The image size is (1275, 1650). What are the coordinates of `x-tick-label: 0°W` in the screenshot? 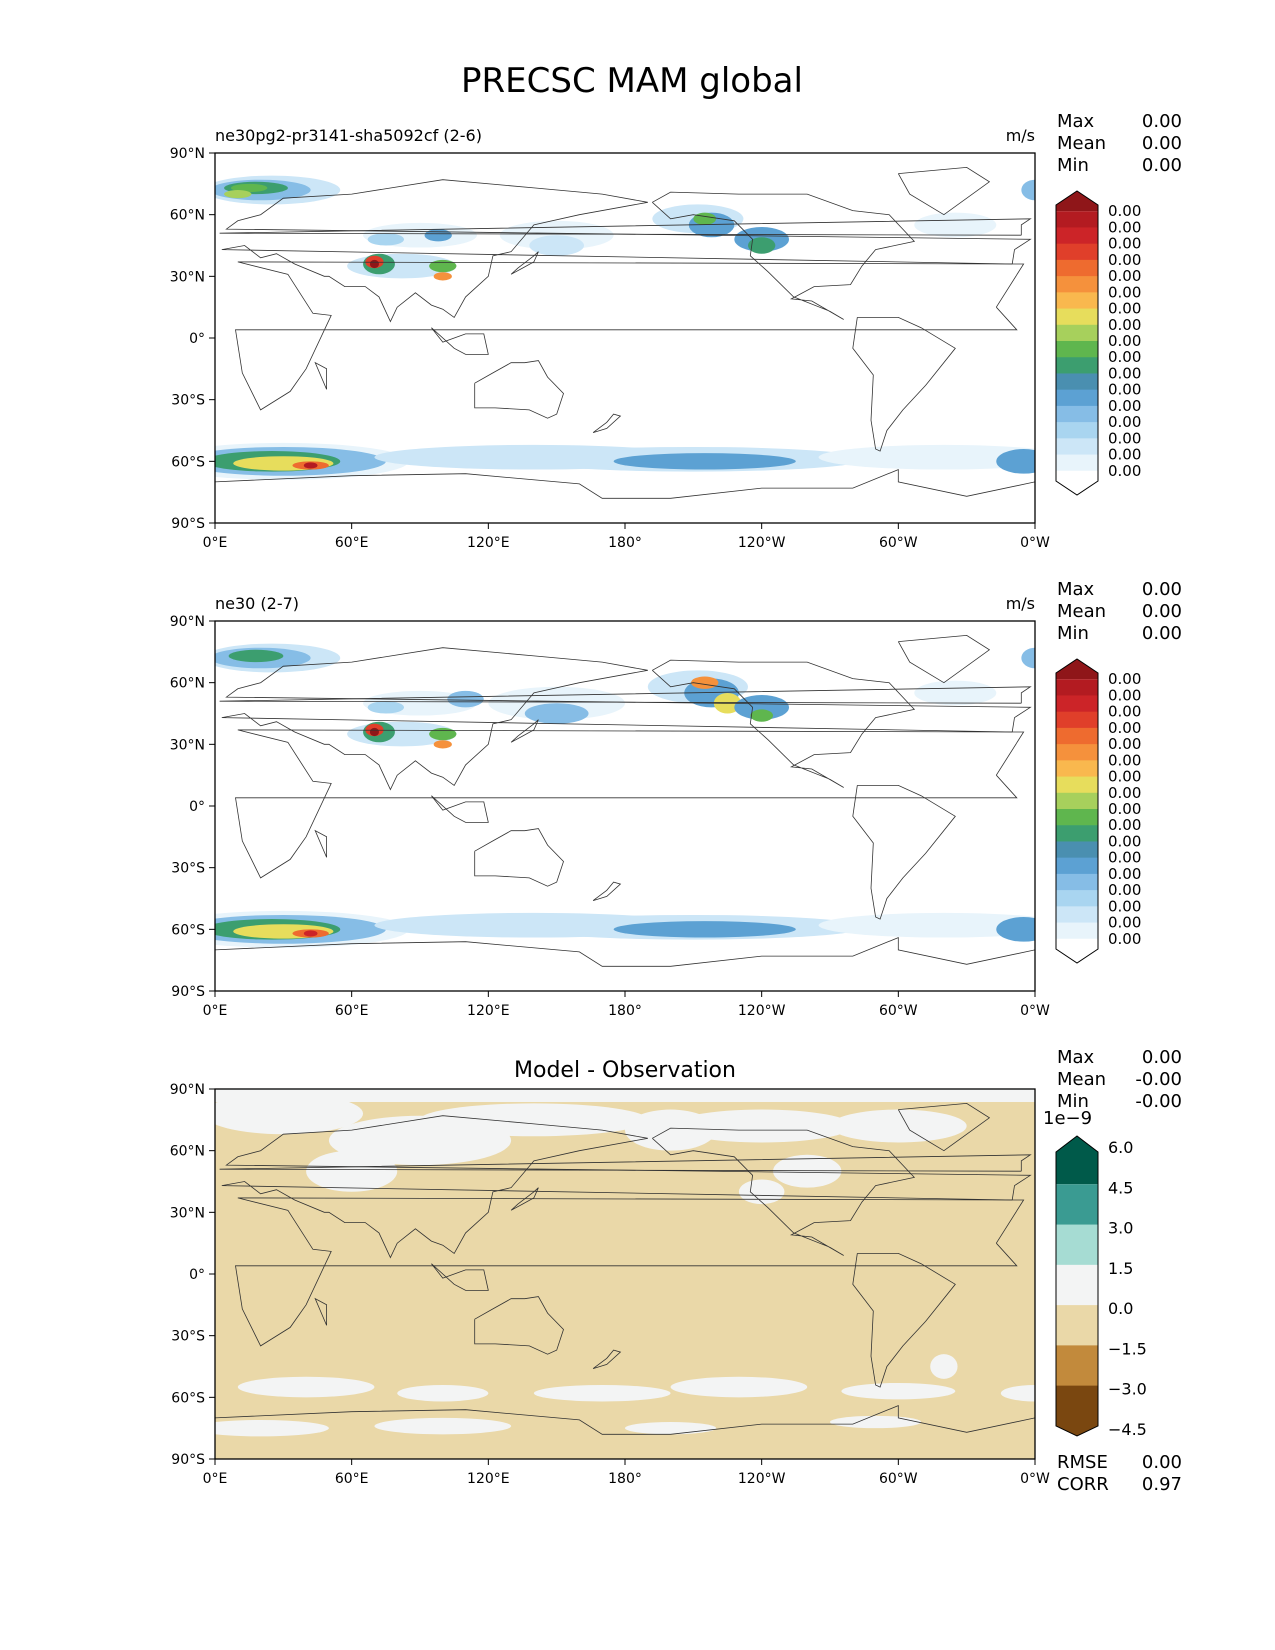 It's located at (1035, 543).